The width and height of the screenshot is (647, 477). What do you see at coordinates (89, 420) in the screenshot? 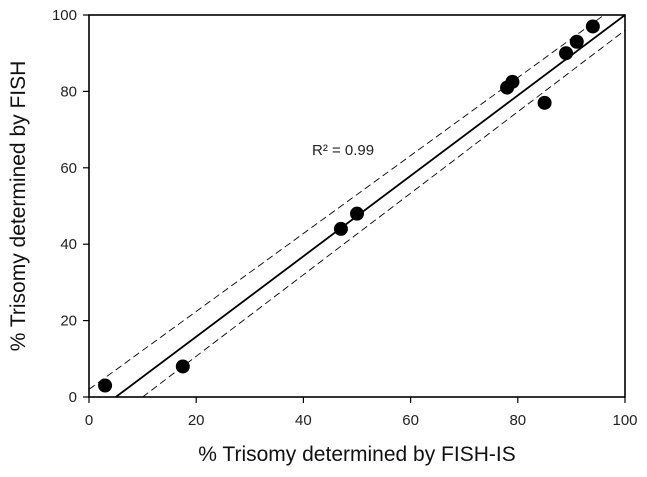
I see `x-tick-label: 0` at bounding box center [89, 420].